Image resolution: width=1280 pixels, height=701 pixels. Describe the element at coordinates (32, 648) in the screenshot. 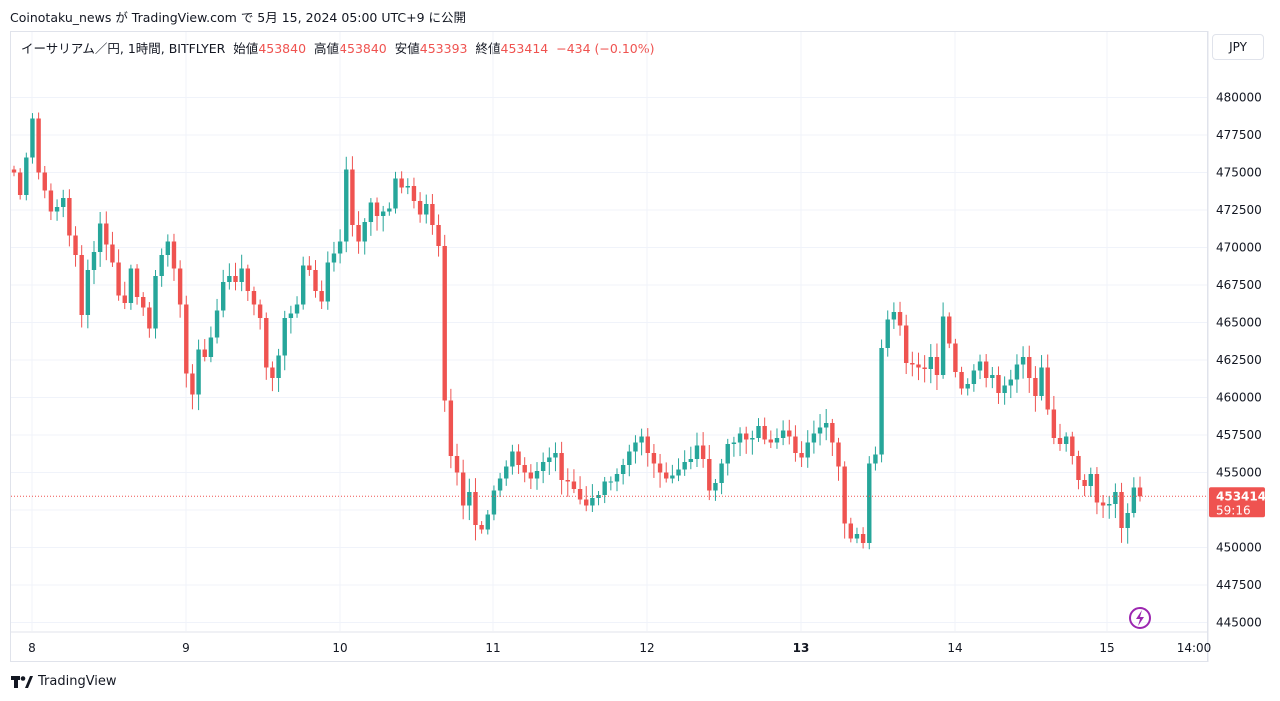

I see `time-tick-label: 8` at that location.